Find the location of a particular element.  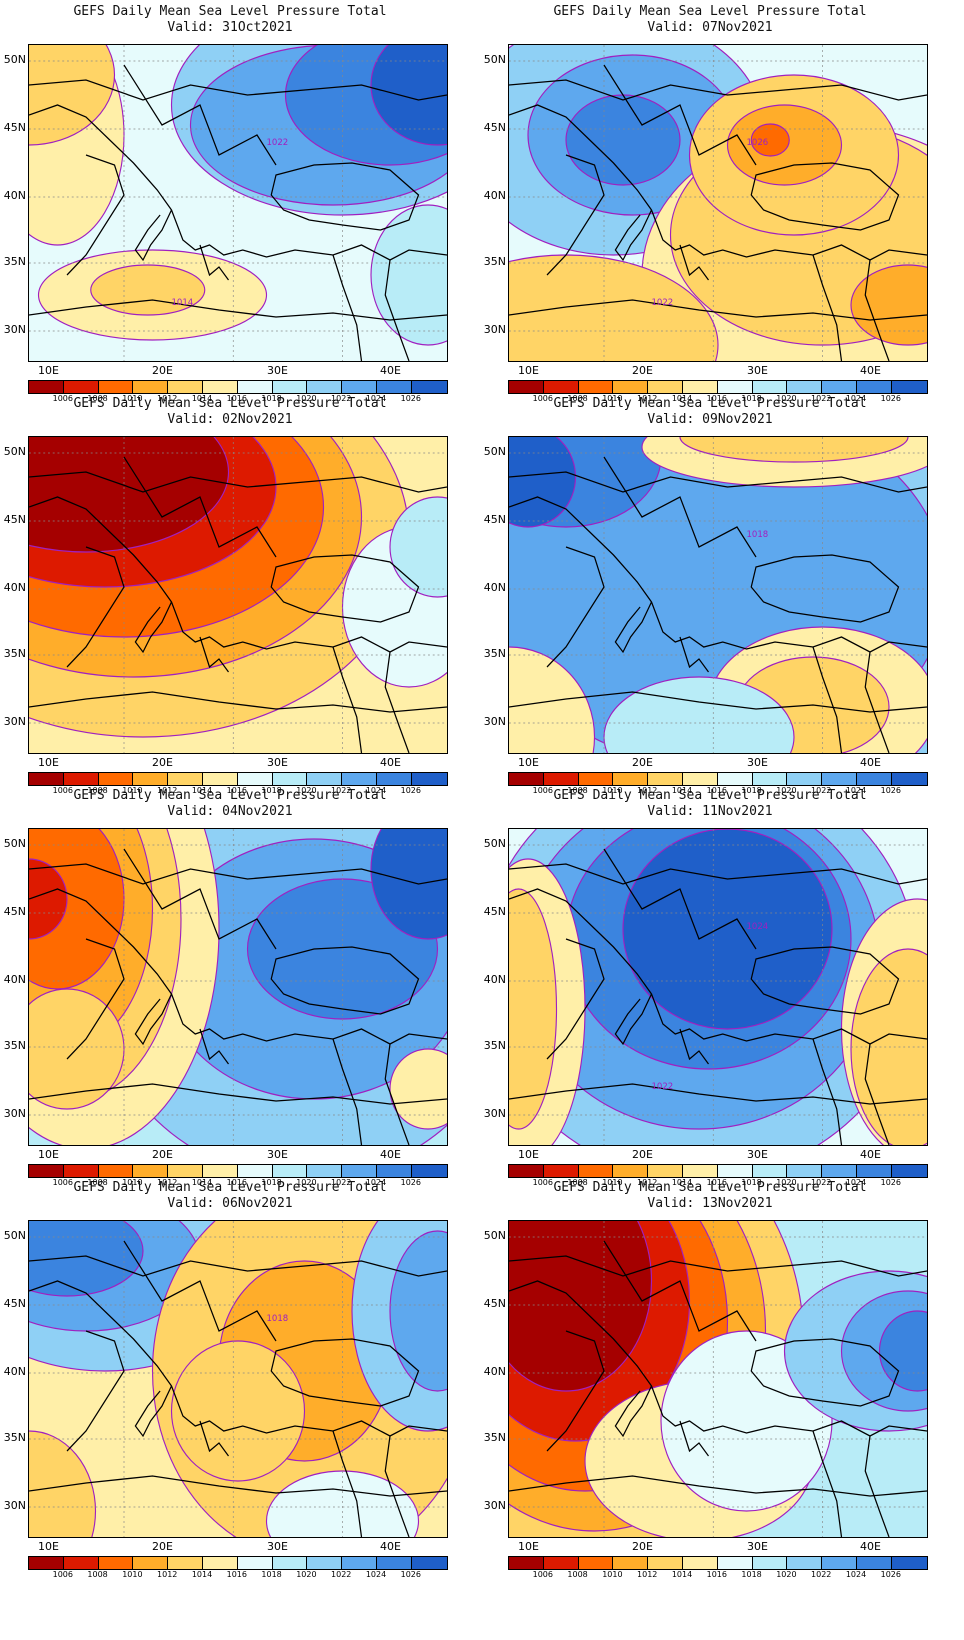

panel-valid-date: Valid: 13Nov2021 is located at coordinates (710, 1203).